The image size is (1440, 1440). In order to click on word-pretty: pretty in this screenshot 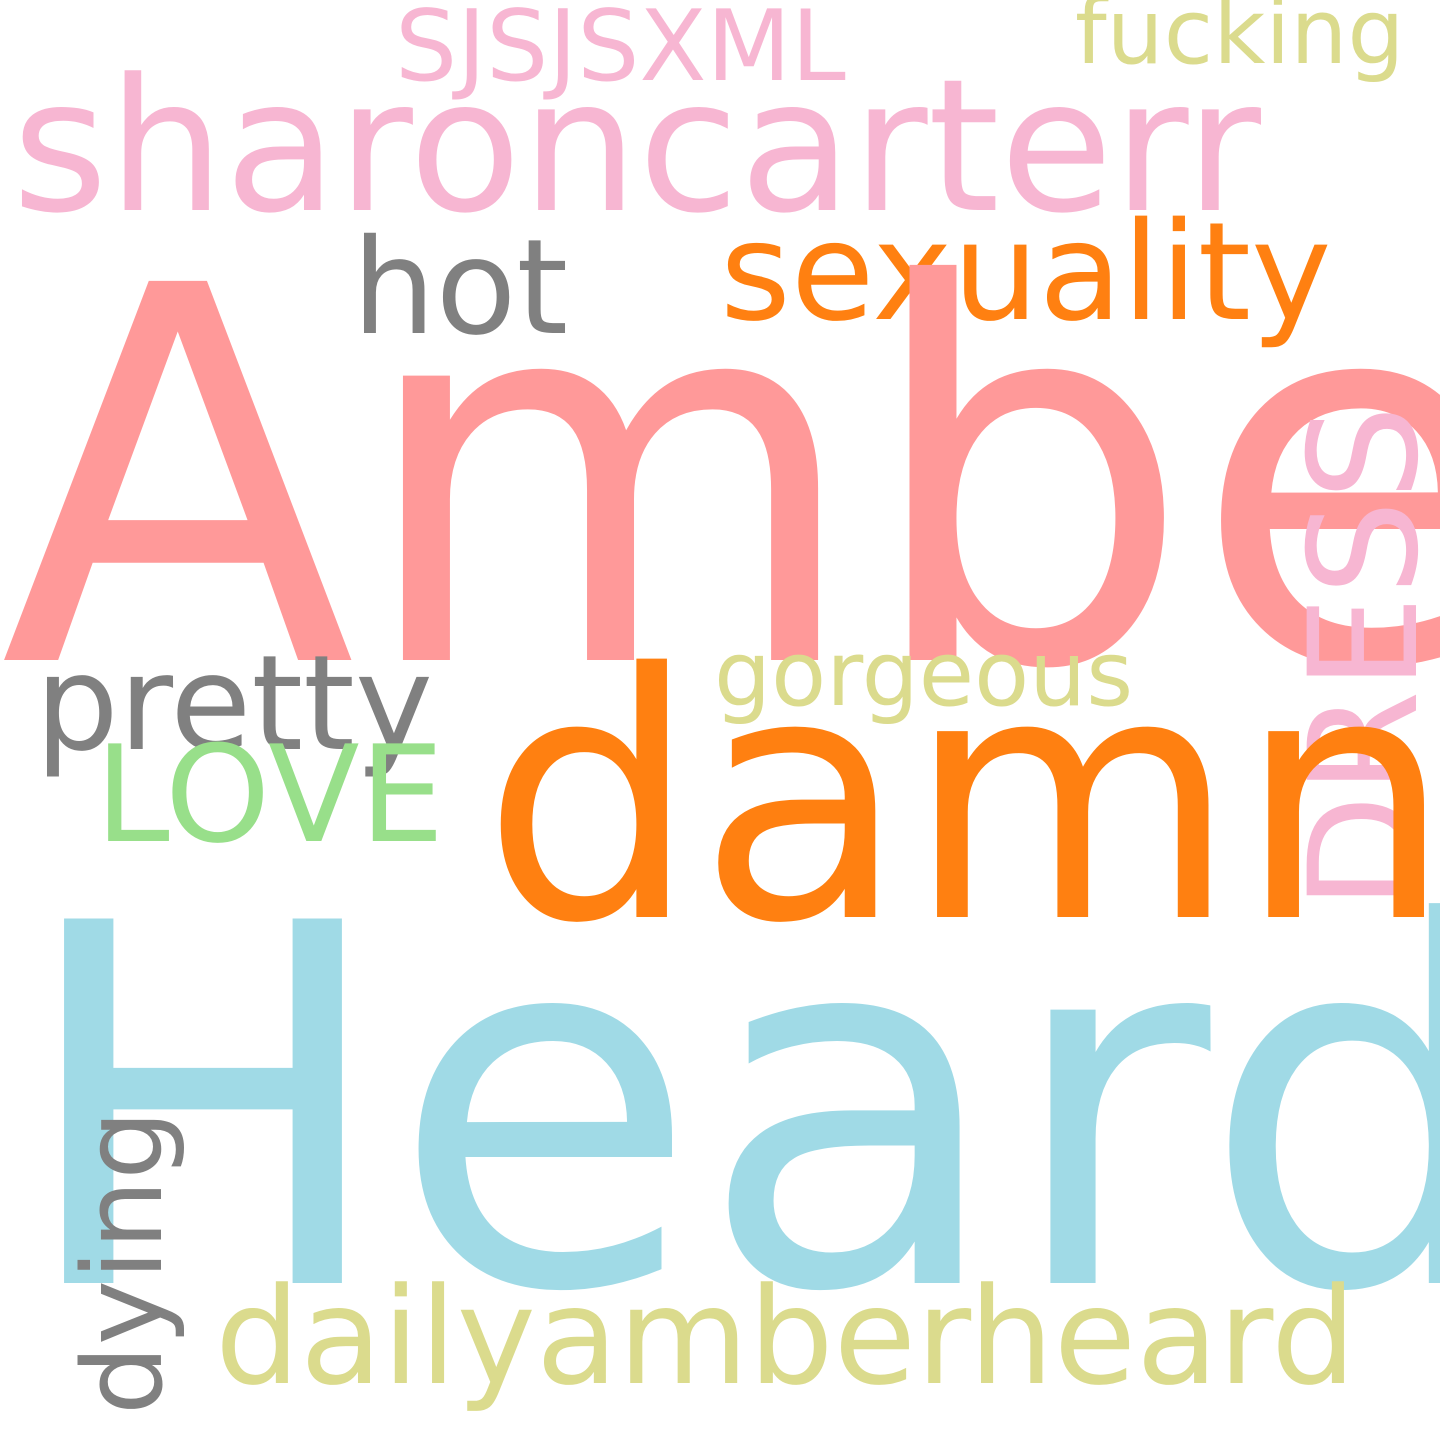, I will do `click(234, 704)`.